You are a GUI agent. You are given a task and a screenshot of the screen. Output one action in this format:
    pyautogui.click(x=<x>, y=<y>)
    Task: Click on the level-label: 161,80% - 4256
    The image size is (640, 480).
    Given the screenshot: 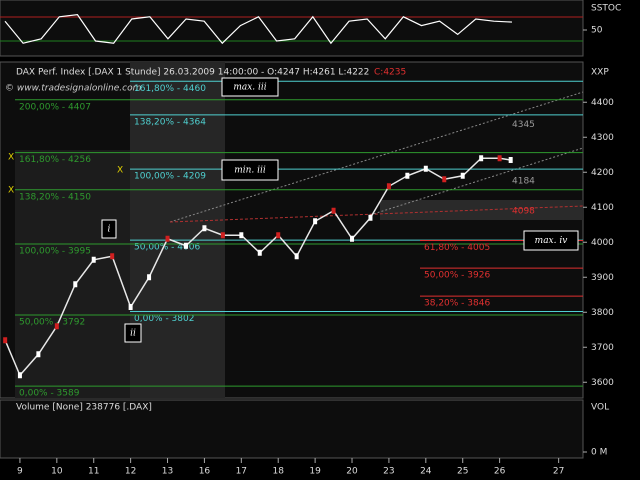 What is the action you would take?
    pyautogui.click(x=55, y=160)
    